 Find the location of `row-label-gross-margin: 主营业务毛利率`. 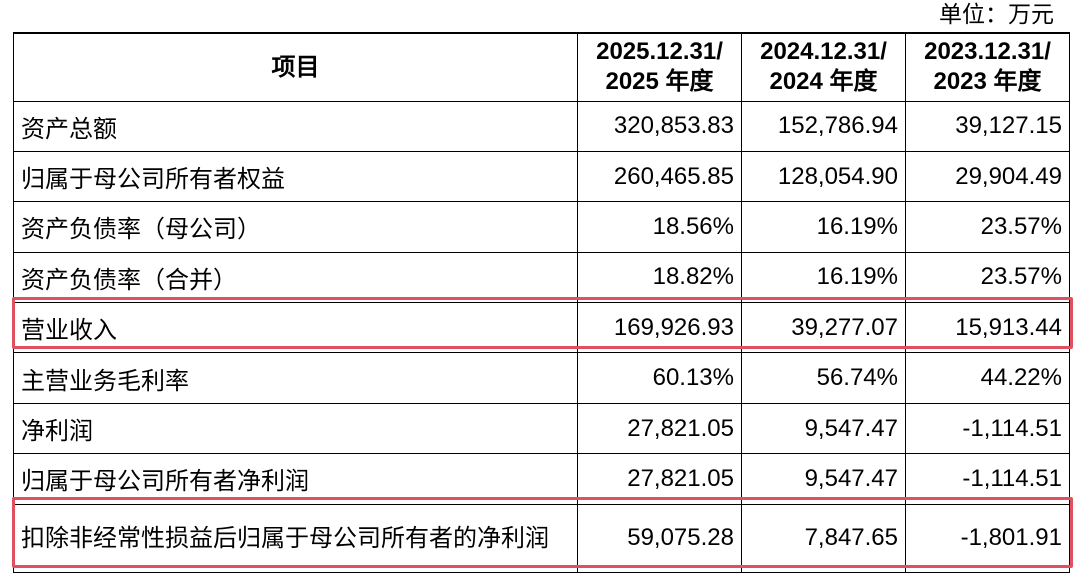

row-label-gross-margin: 主营业务毛利率 is located at coordinates (295, 378).